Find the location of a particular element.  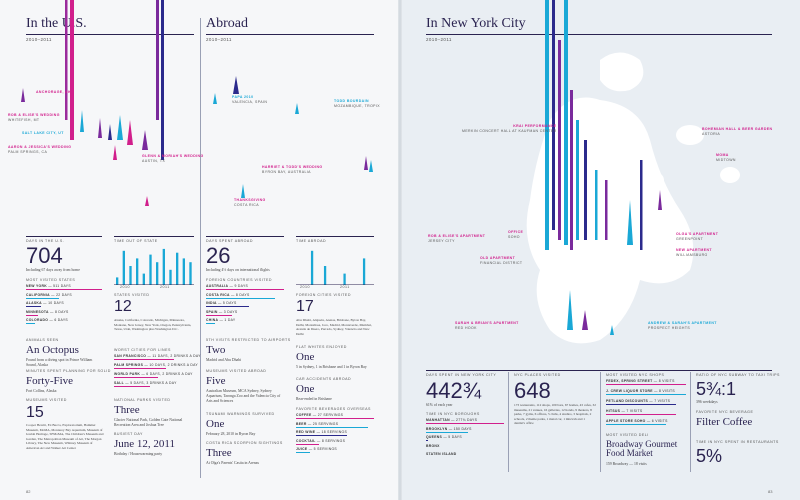

abroad-scorpion-note: At Olga's Parents' Casita in Arenas is located at coordinates (232, 463).